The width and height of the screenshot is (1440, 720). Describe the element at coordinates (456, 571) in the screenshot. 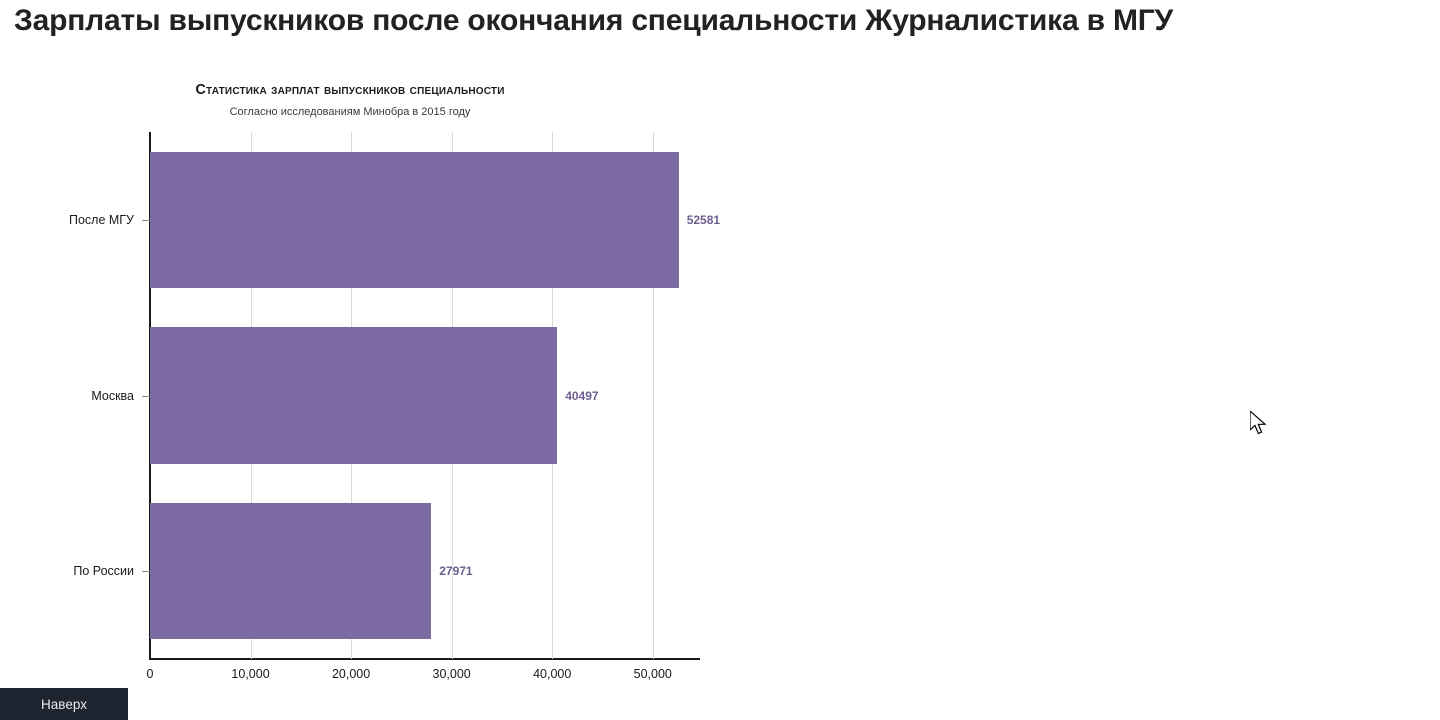

I see `bar-value-label: 27971` at that location.